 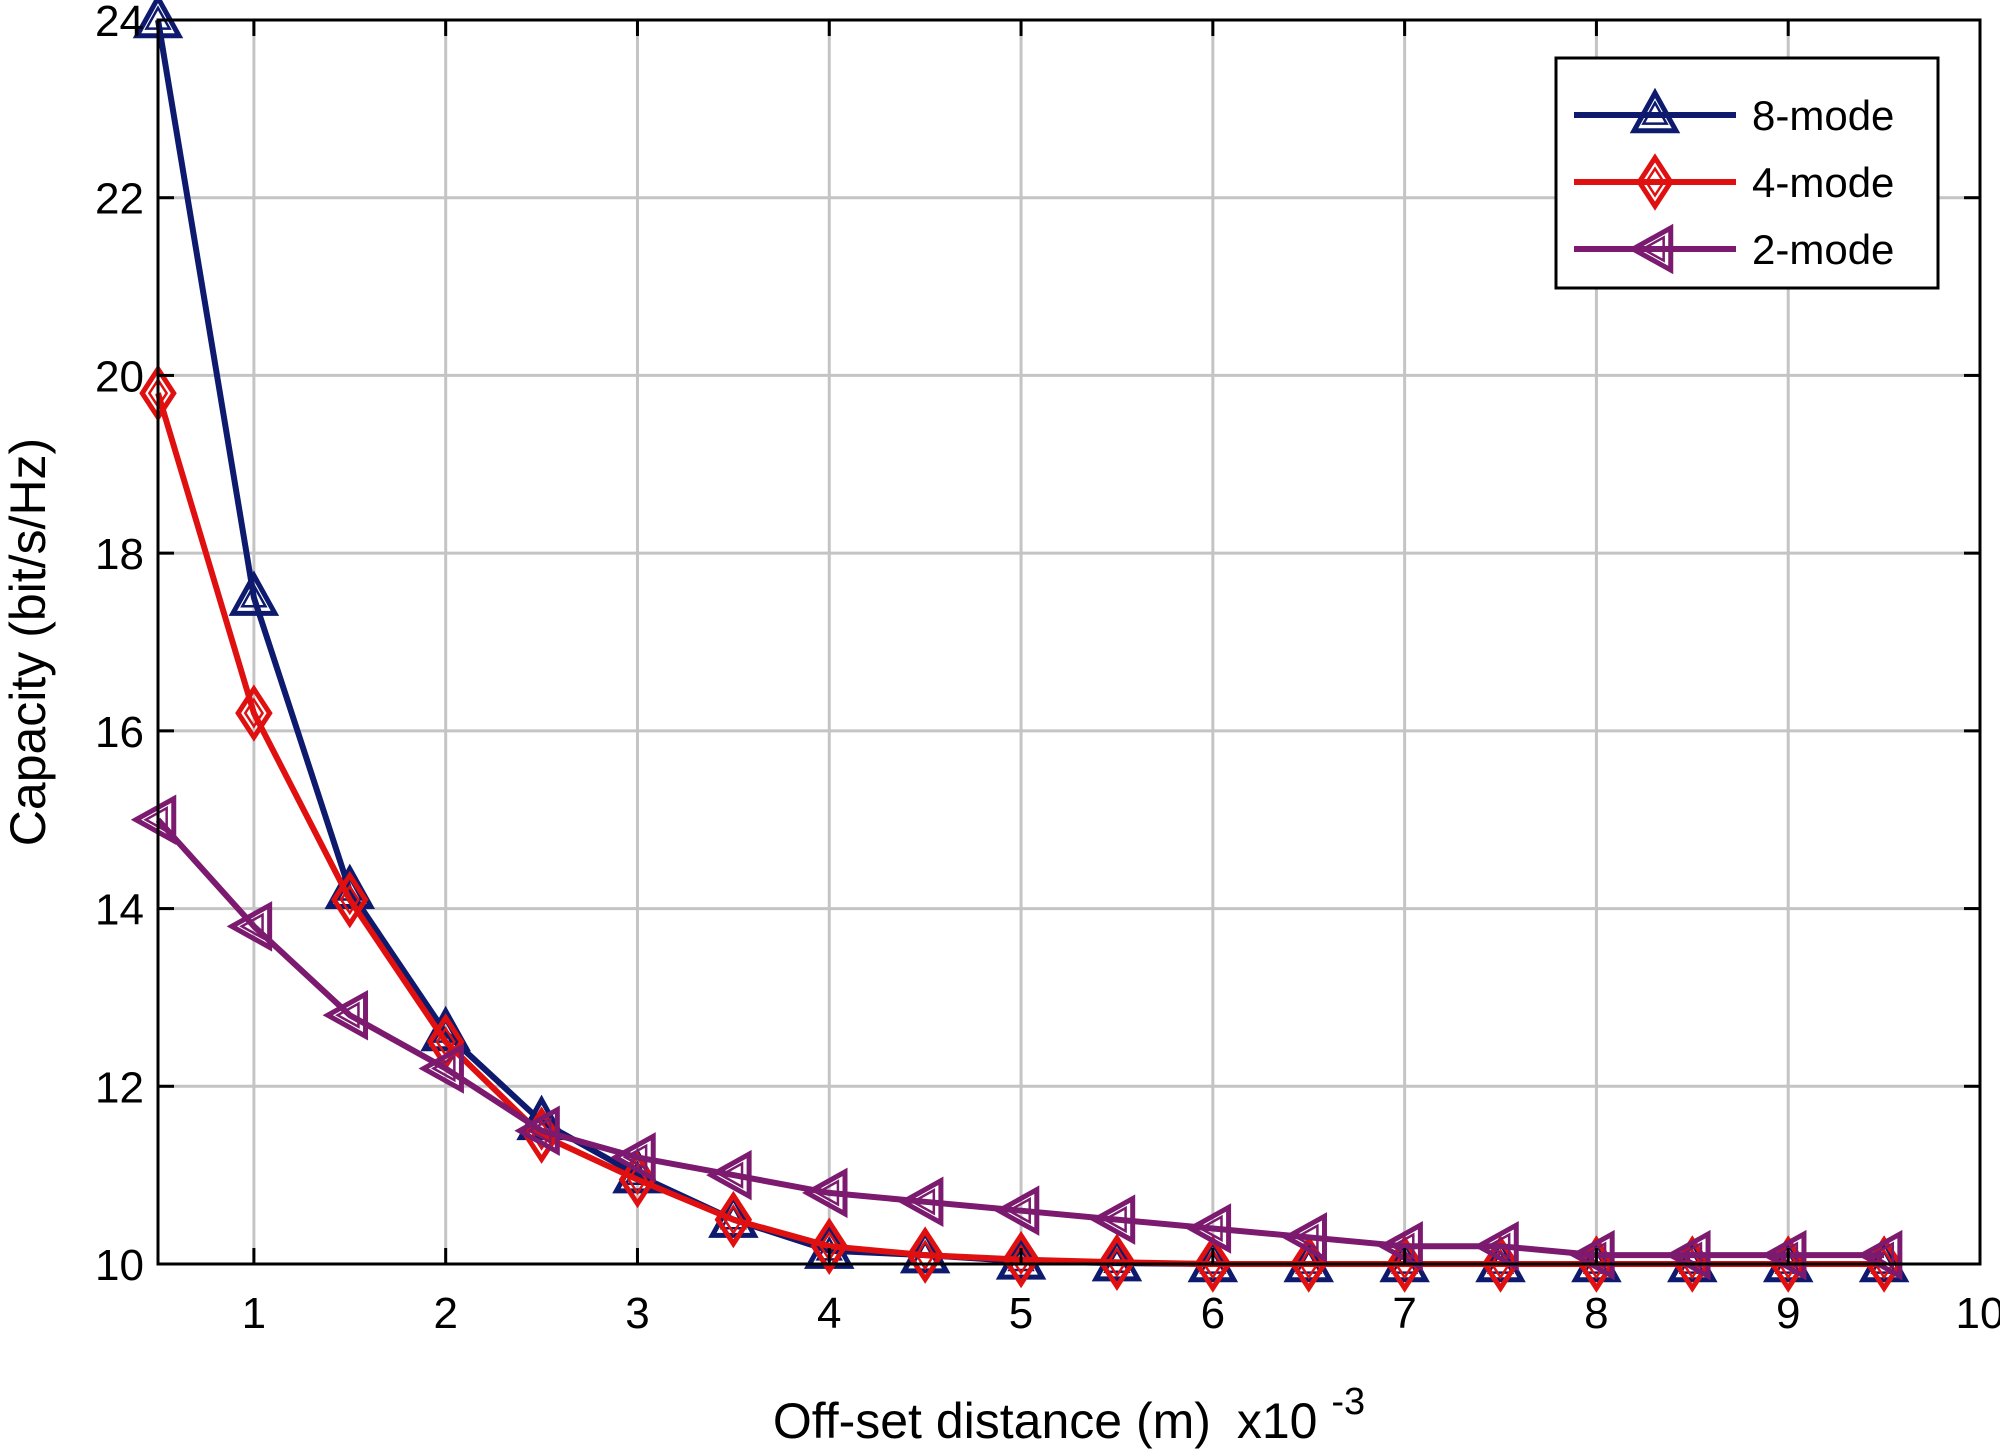 I want to click on y-tick-label: 18, so click(x=119, y=554).